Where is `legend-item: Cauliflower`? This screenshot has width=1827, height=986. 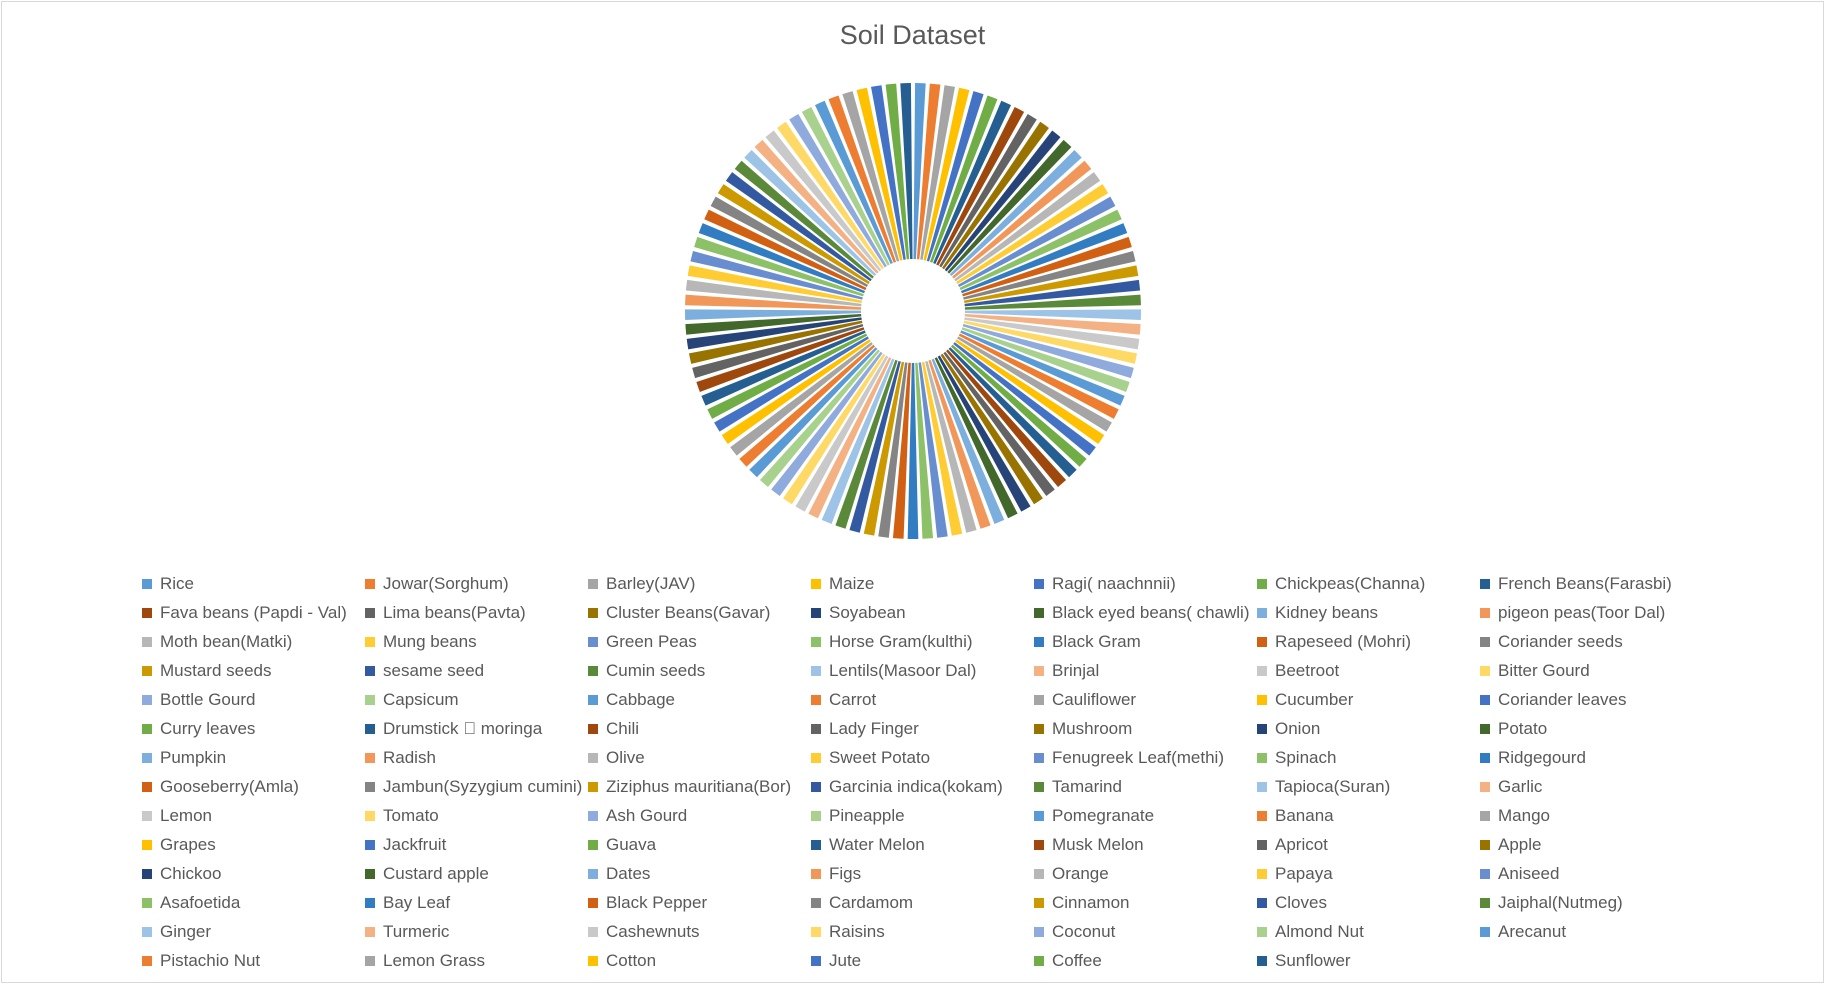 legend-item: Cauliflower is located at coordinates (1145, 699).